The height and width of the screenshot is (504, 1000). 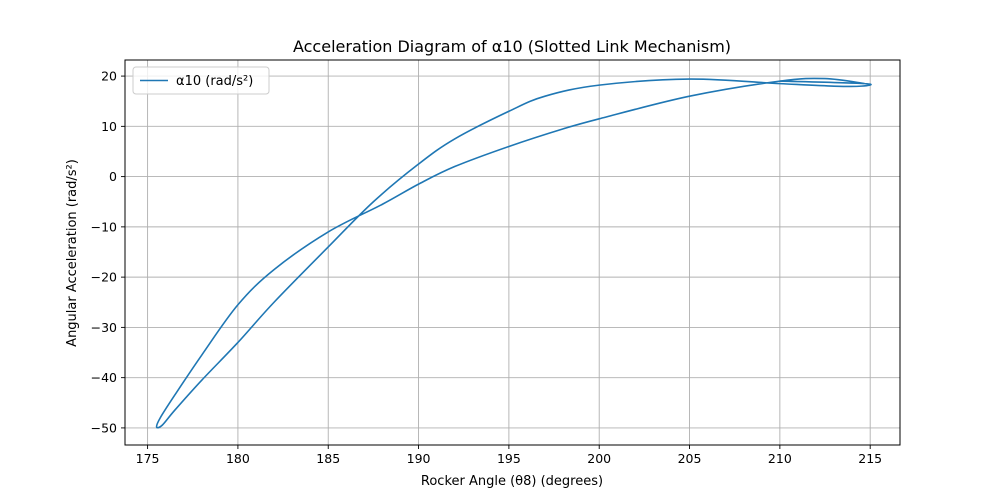 I want to click on y-tick-label: −30, so click(x=104, y=327).